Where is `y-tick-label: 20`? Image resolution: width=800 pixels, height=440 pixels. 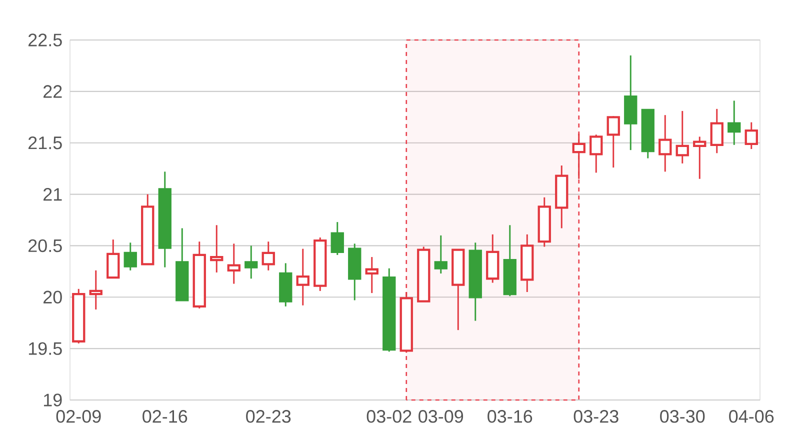
y-tick-label: 20 is located at coordinates (53, 297).